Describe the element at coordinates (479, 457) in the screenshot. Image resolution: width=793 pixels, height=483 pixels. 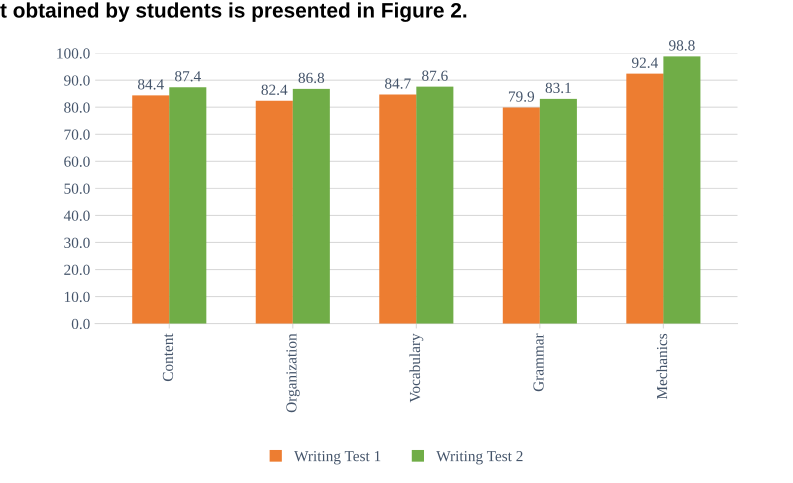
I see `legend-label: Writing Test 2` at that location.